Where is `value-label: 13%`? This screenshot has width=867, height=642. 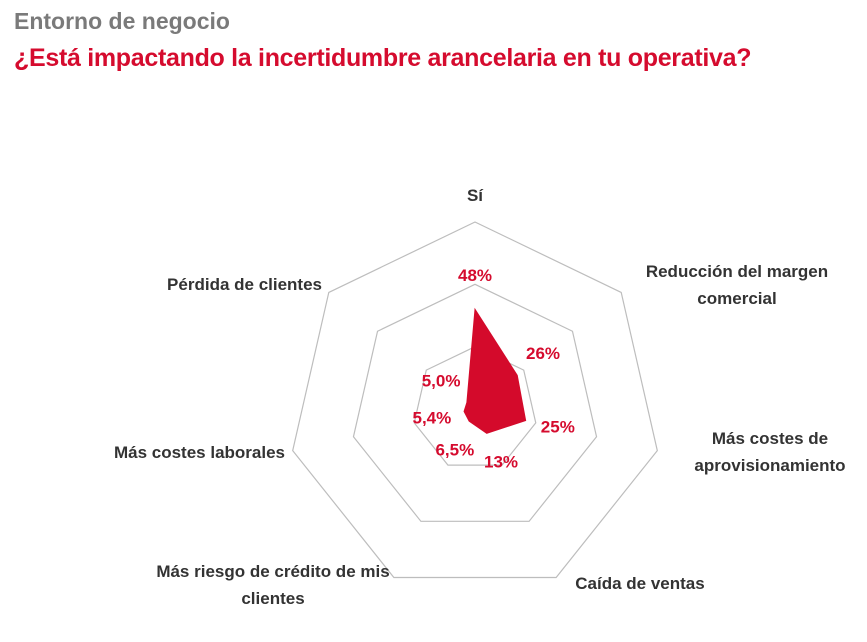 value-label: 13% is located at coordinates (501, 462).